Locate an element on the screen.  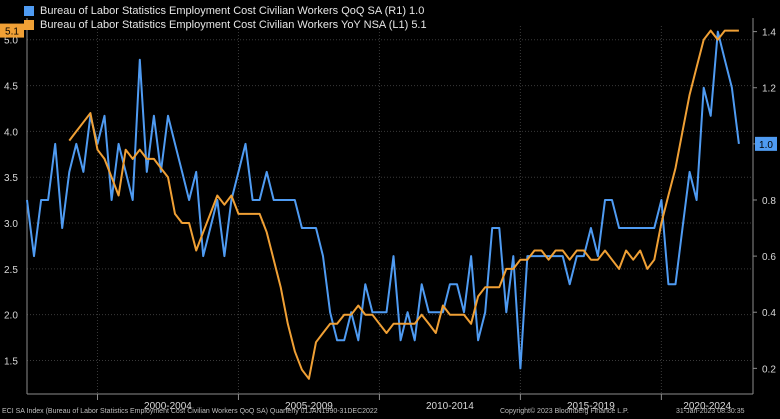
right-last-value-label: 1.0 is located at coordinates (766, 145).